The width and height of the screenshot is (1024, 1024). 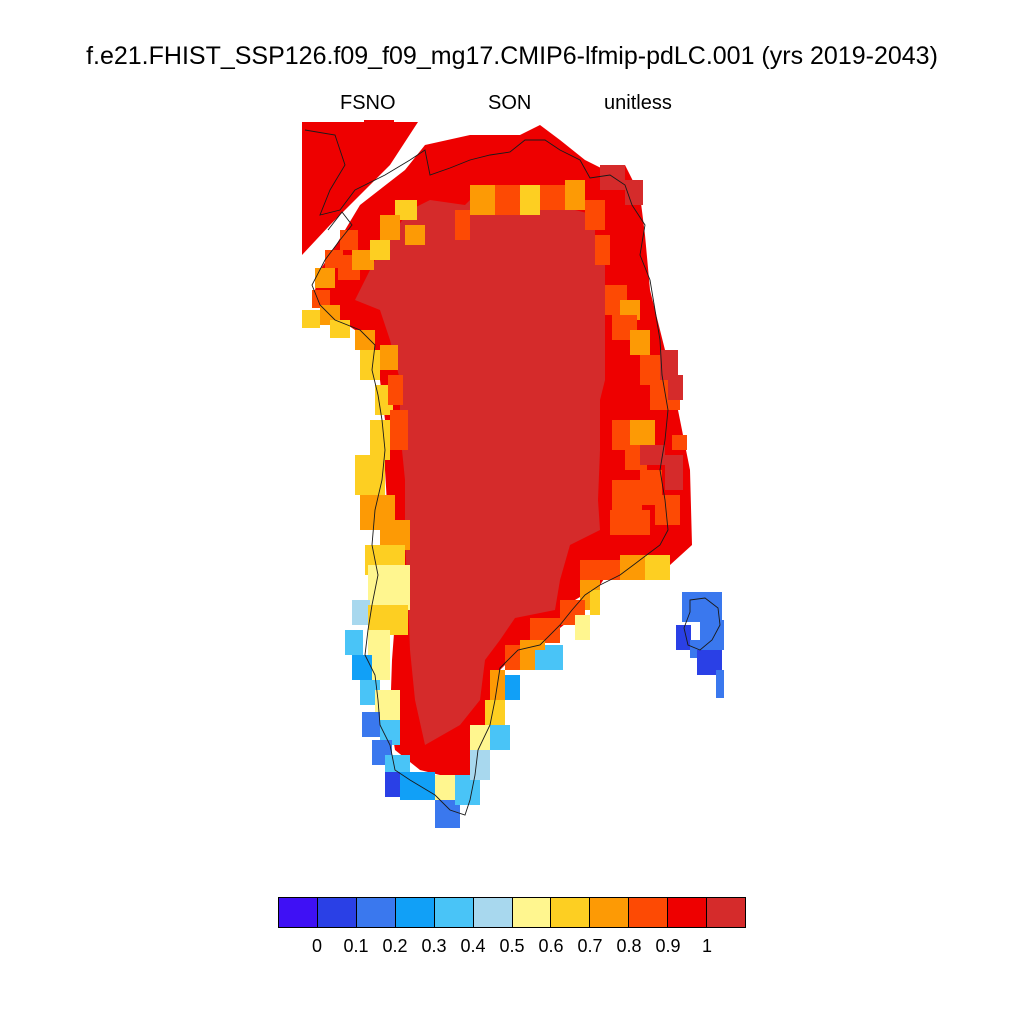 I want to click on colorbar-tick-label: 0.9, so click(x=668, y=946).